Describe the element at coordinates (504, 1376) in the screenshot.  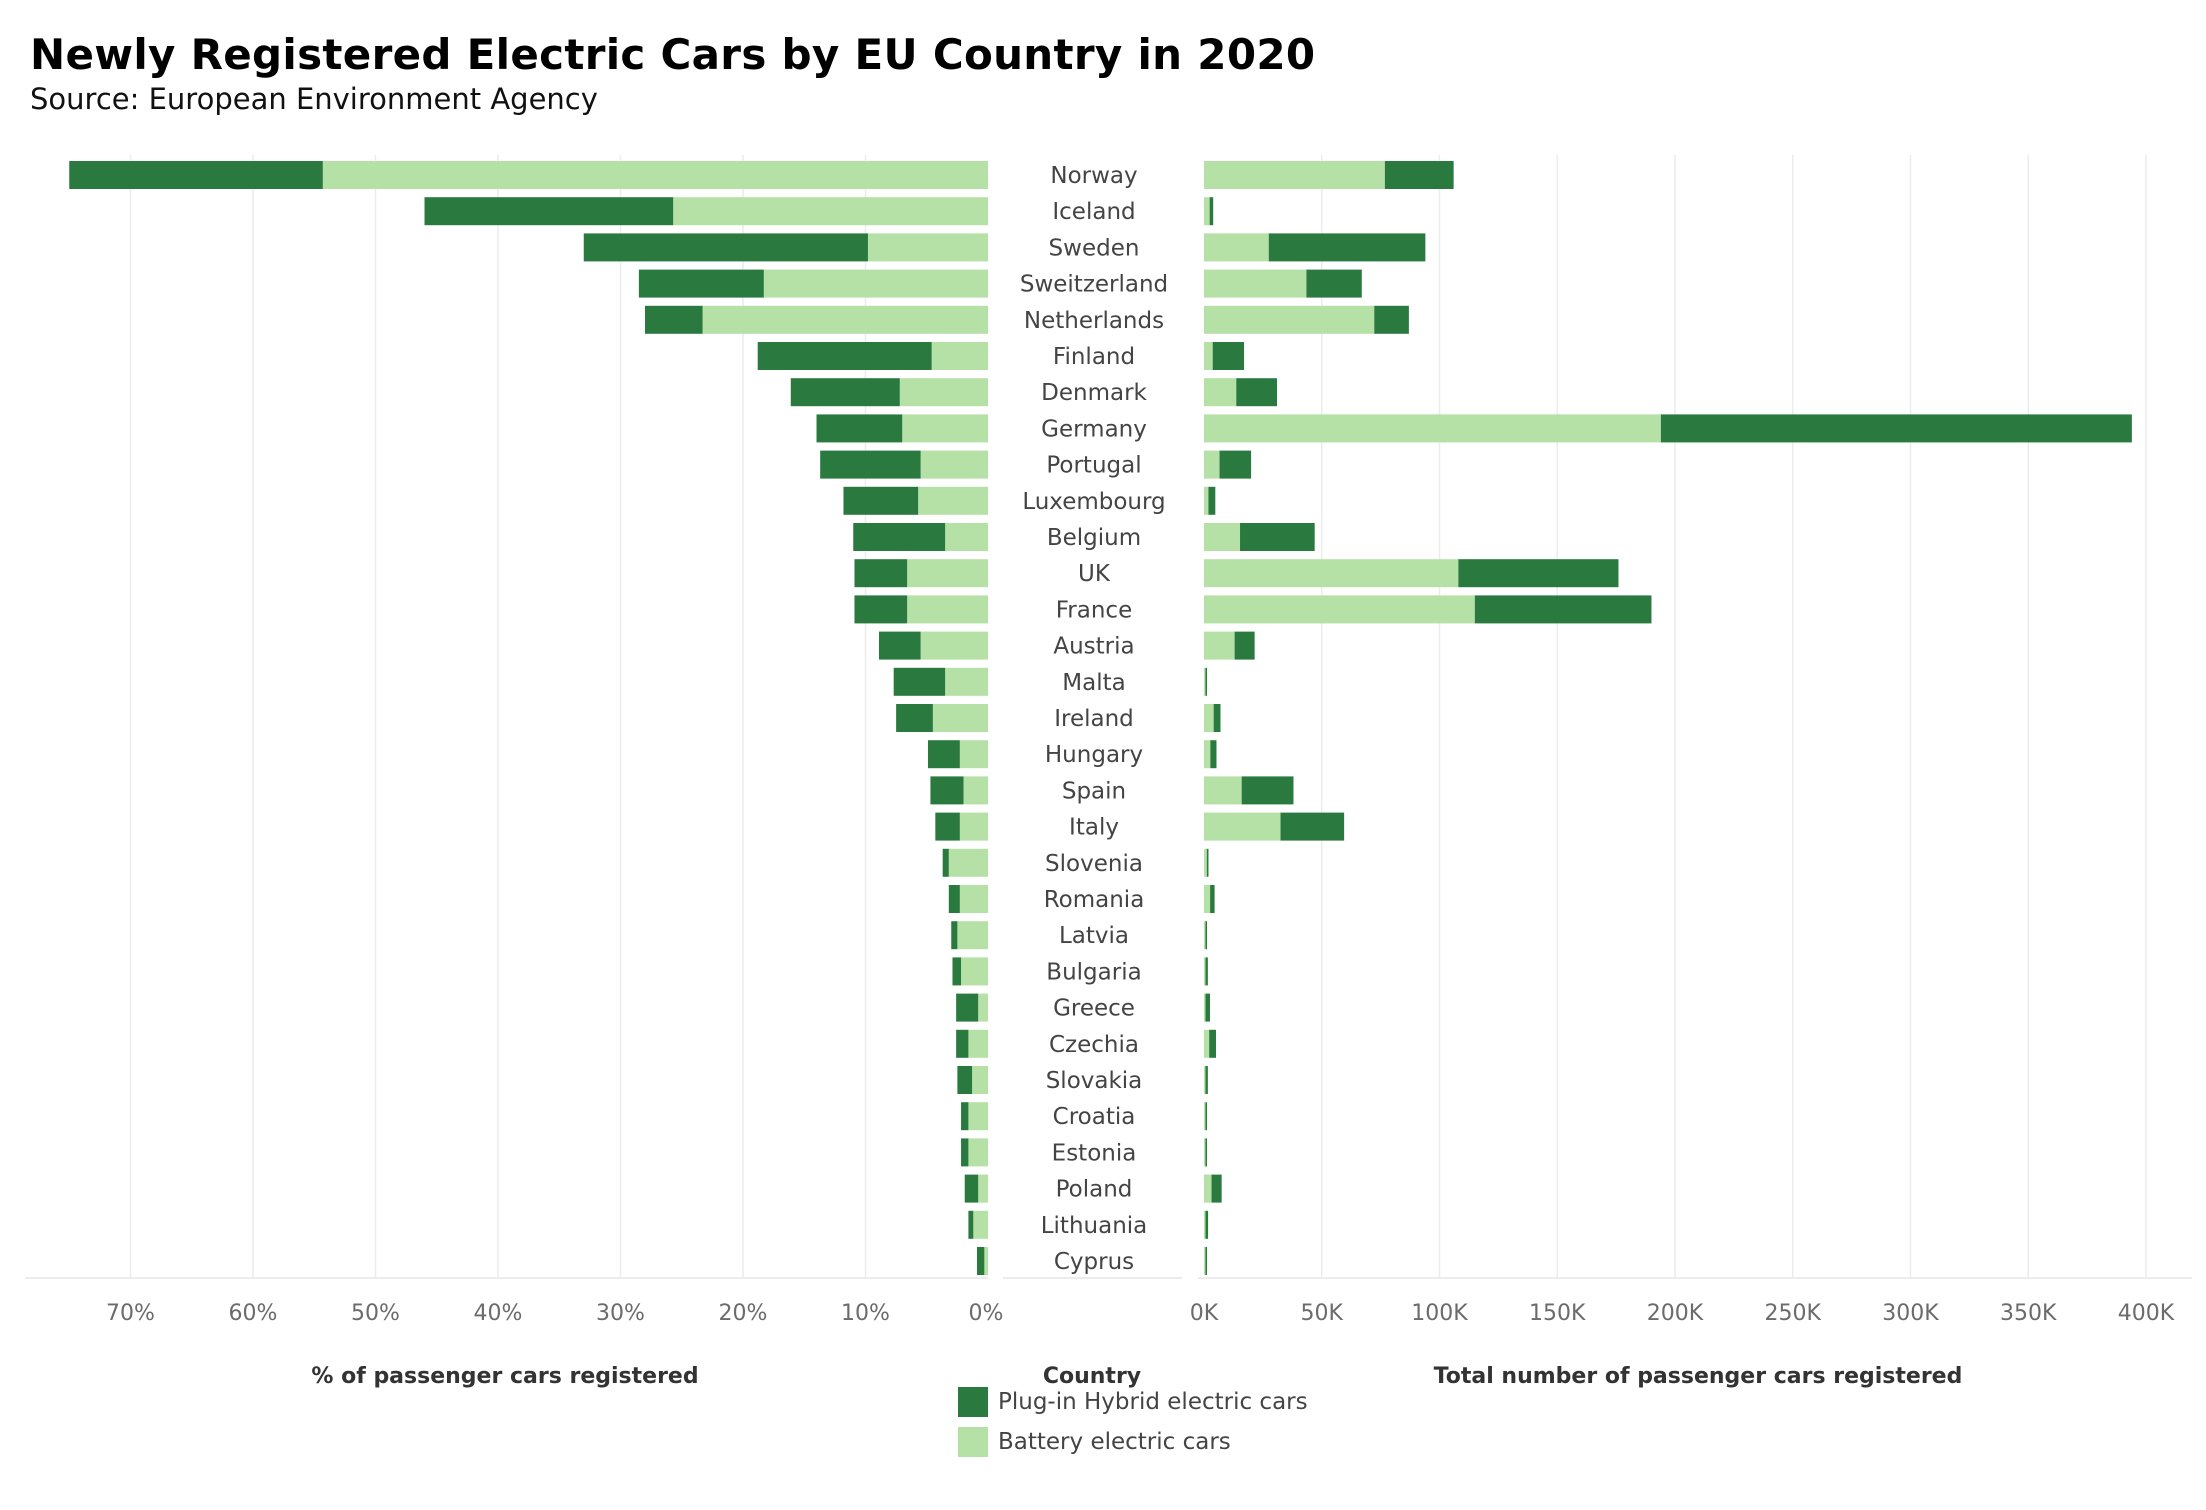
I see `left-axis-title: % of passenger cars registered` at that location.